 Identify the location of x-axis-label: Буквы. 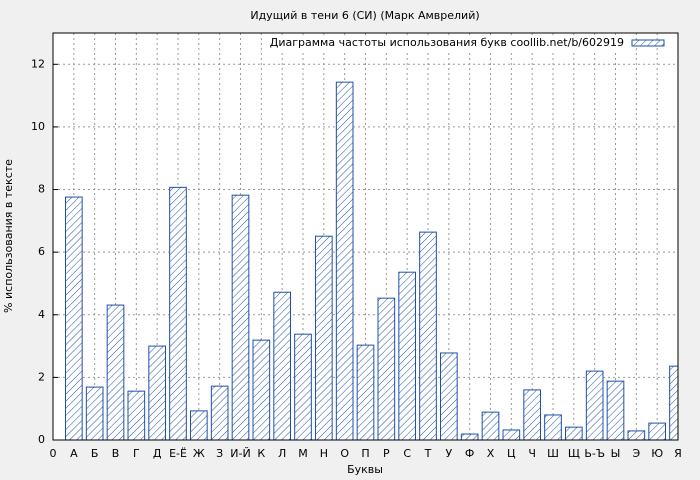
(365, 469).